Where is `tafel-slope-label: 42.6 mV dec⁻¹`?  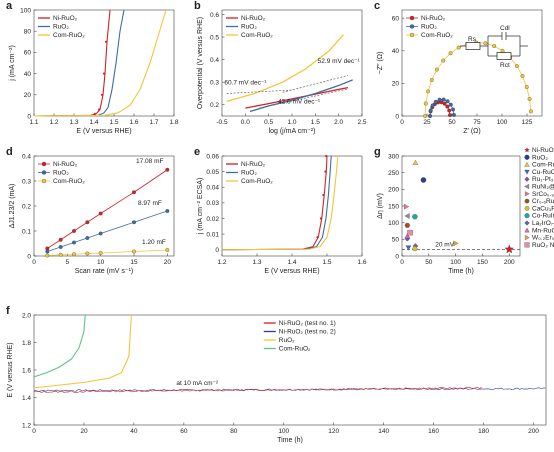
tafel-slope-label: 42.6 mV dec⁻¹ is located at coordinates (299, 102).